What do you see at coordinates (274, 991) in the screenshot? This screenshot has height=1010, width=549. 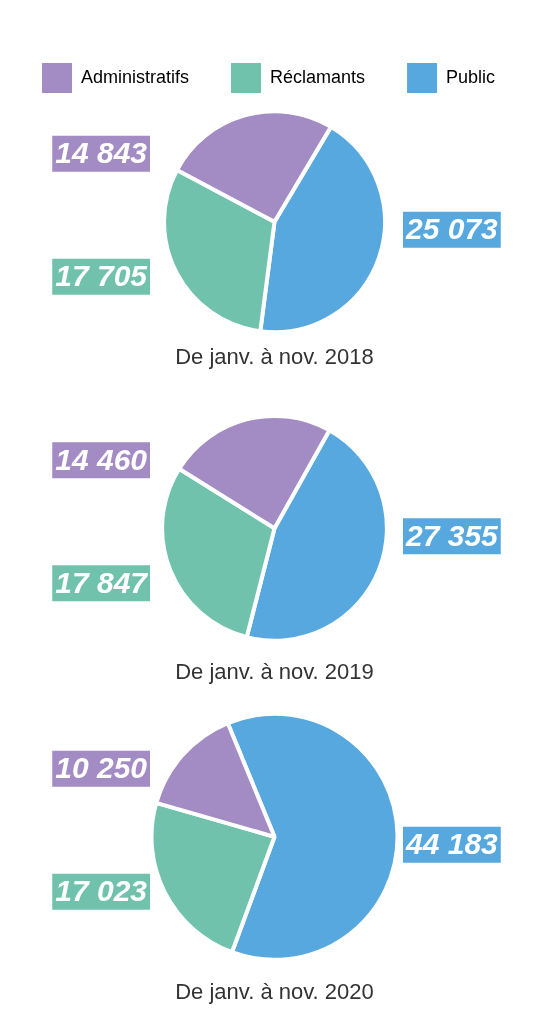 I see `text: De janv. à nov. 2020` at bounding box center [274, 991].